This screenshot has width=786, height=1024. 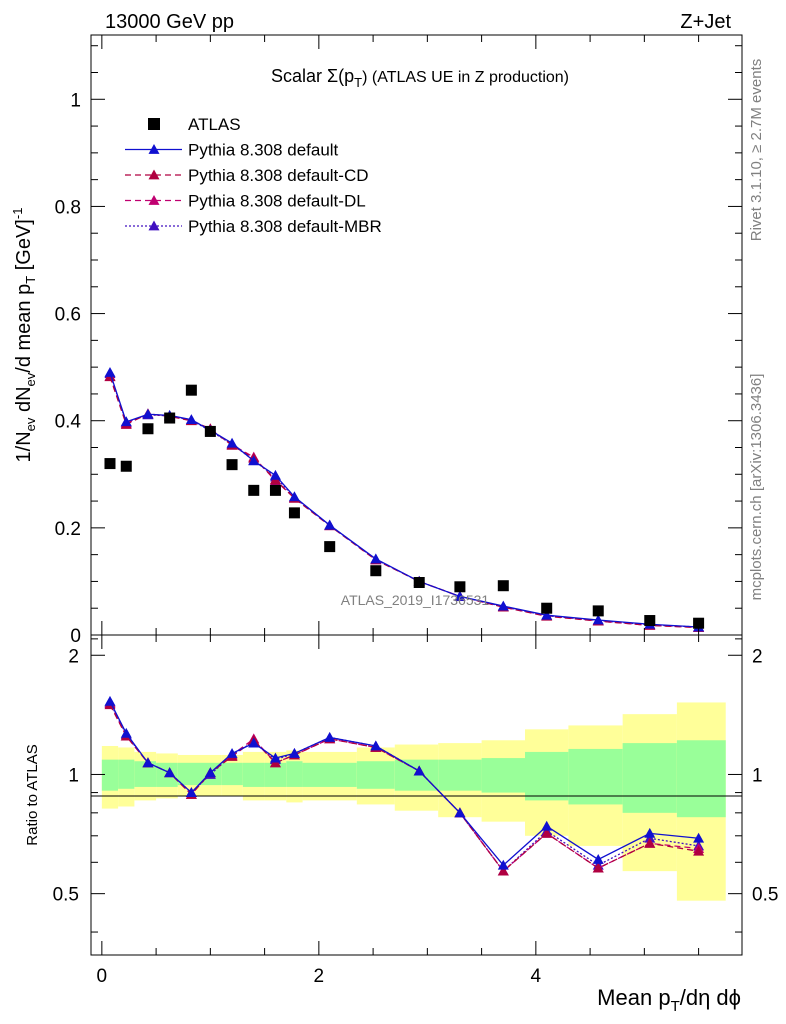 What do you see at coordinates (17, 214) in the screenshot?
I see `ylabel-d-sup: -1` at bounding box center [17, 214].